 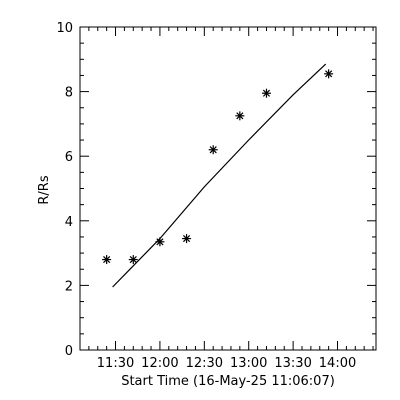 I want to click on x-tick-label: 12:00, so click(x=159, y=363).